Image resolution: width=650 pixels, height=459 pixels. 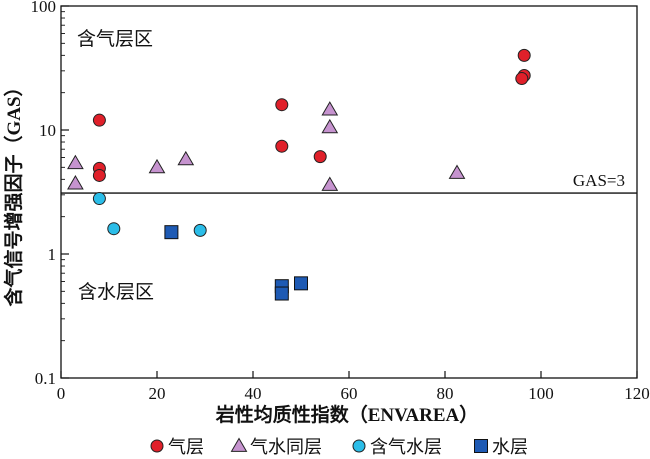 What do you see at coordinates (541, 393) in the screenshot?
I see `x-tick-label: 100` at bounding box center [541, 393].